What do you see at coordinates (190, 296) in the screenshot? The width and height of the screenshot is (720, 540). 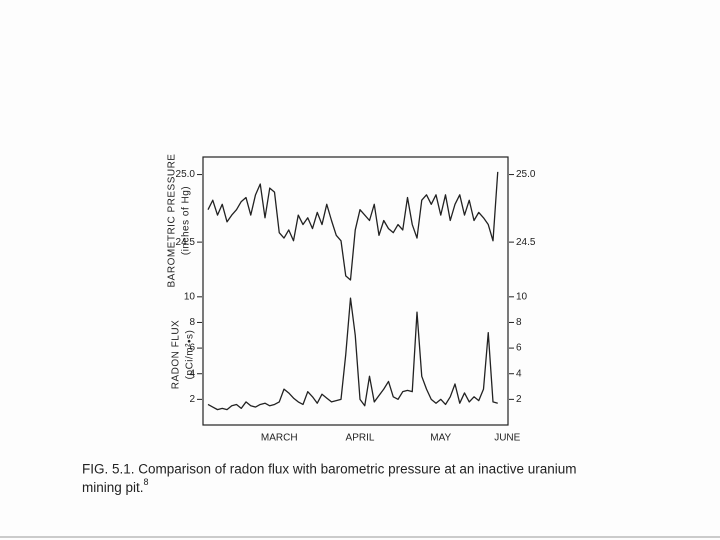 I see `y-tick-label: 10` at bounding box center [190, 296].